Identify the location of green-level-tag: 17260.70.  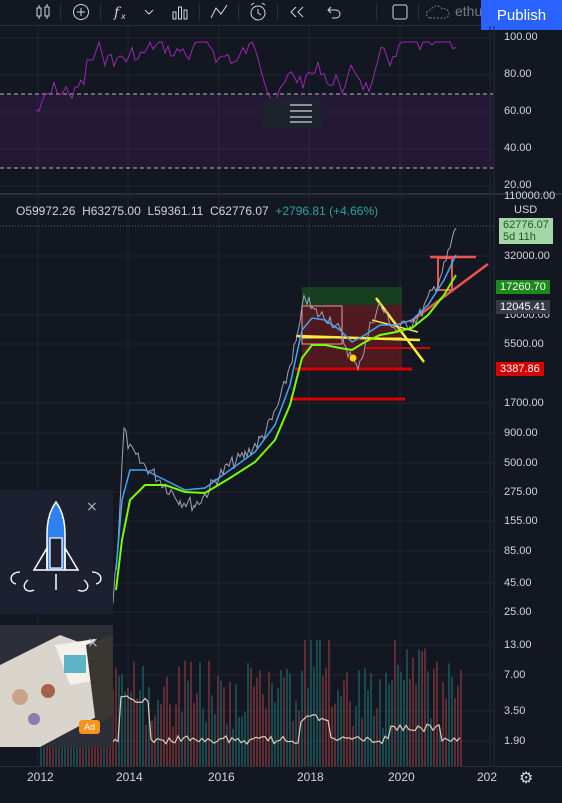
(523, 287).